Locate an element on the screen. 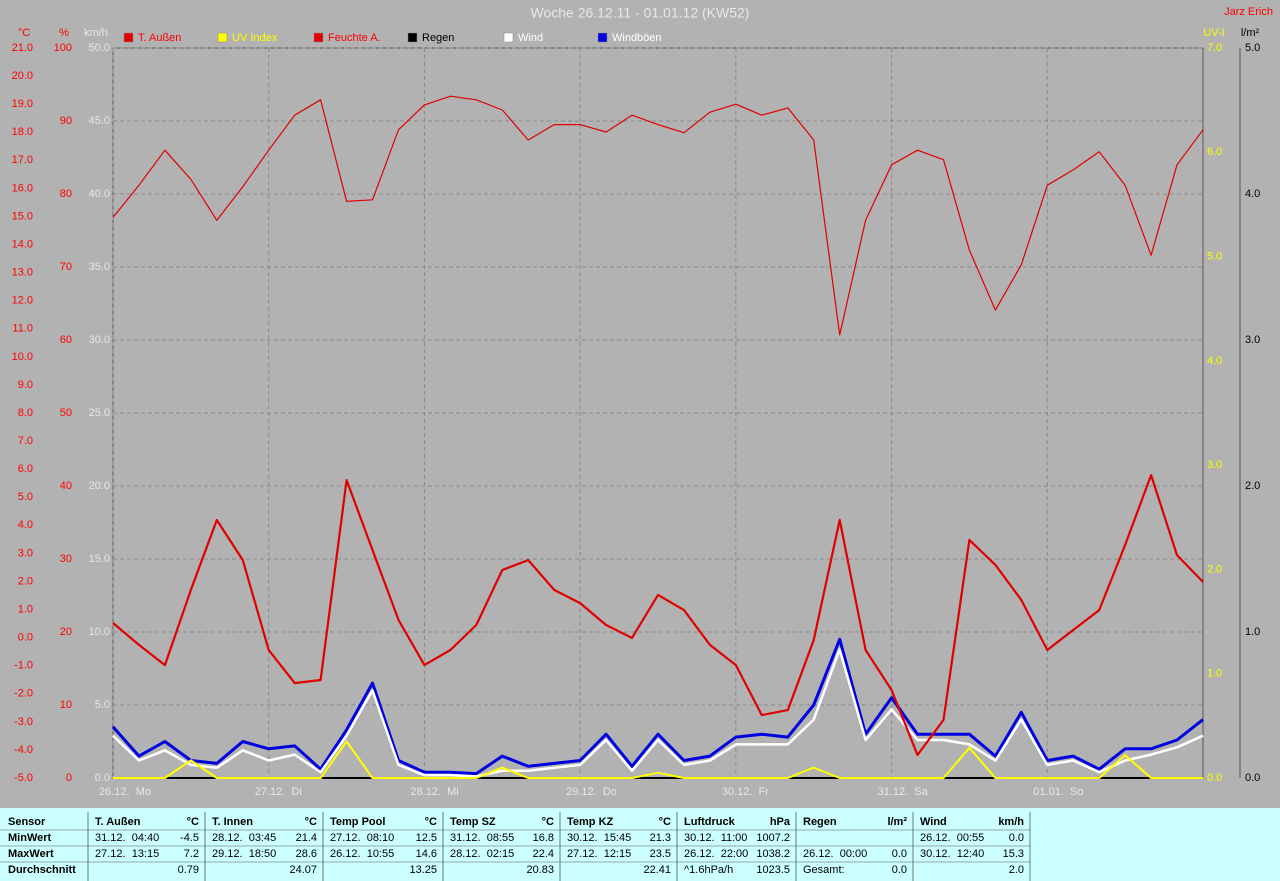 The width and height of the screenshot is (1280, 881). y-tick-label: 7.0 is located at coordinates (1214, 48).